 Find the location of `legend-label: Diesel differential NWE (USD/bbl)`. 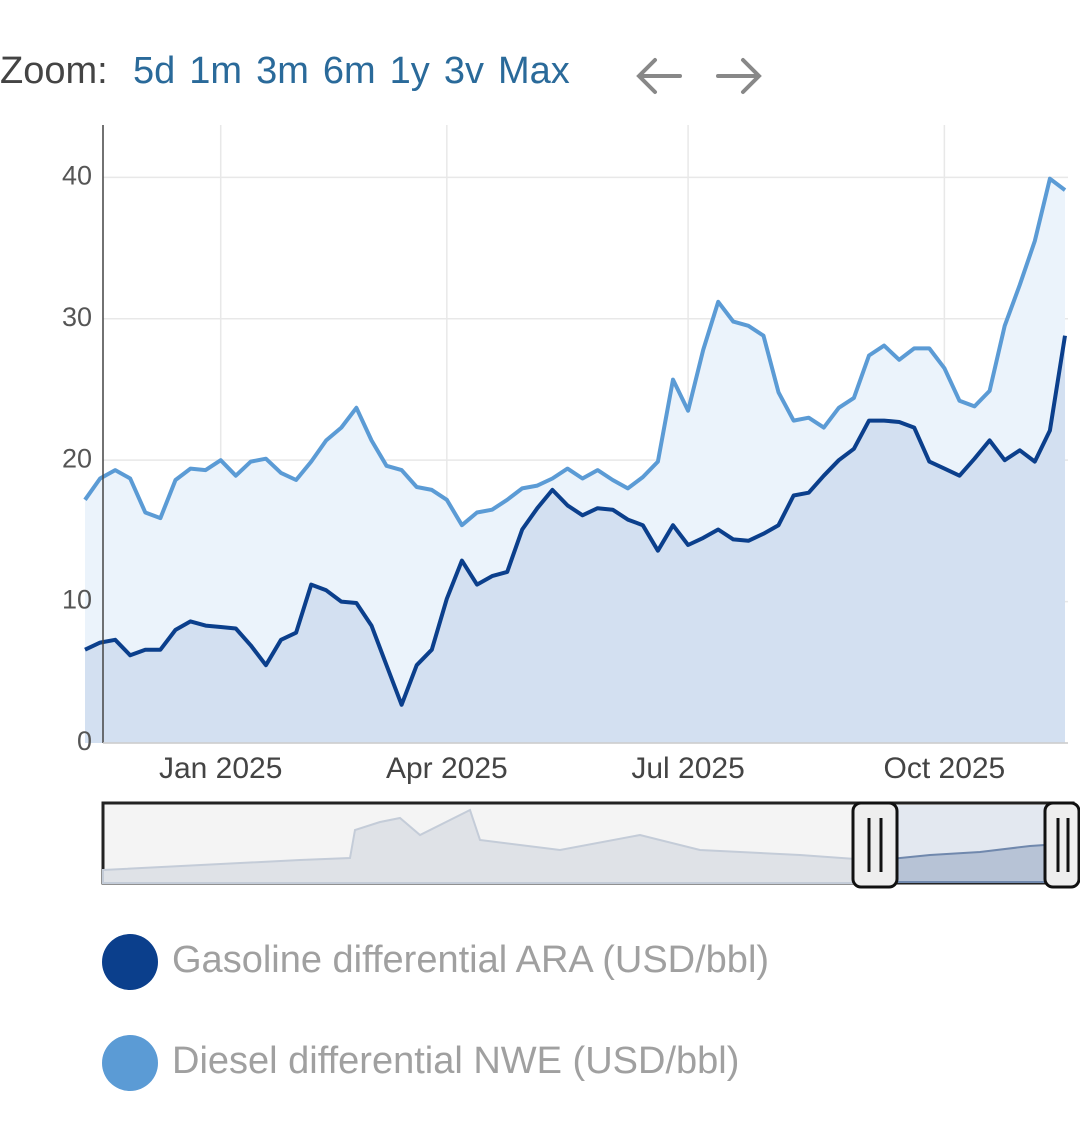

legend-label: Diesel differential NWE (USD/bbl) is located at coordinates (455, 1061).